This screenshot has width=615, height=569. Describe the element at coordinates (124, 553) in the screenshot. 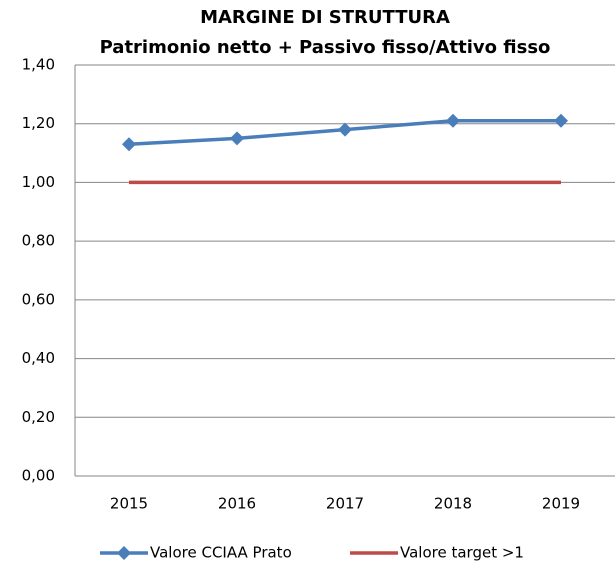

I see `legend-marker` at that location.